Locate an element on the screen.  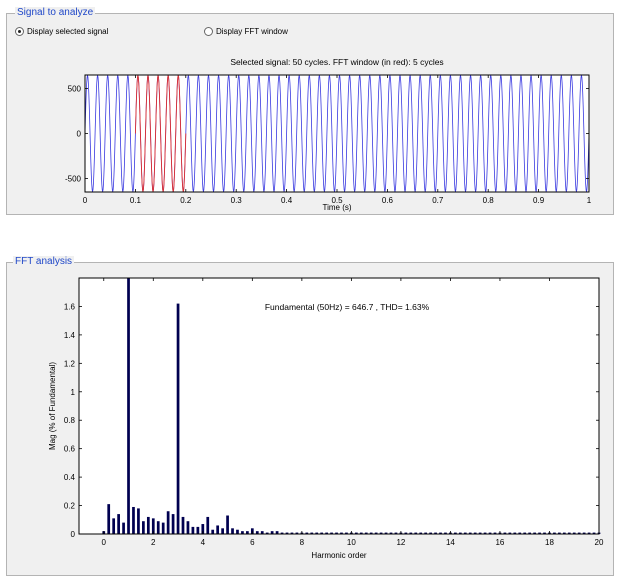
x-tick-label: 0.6 is located at coordinates (388, 200).